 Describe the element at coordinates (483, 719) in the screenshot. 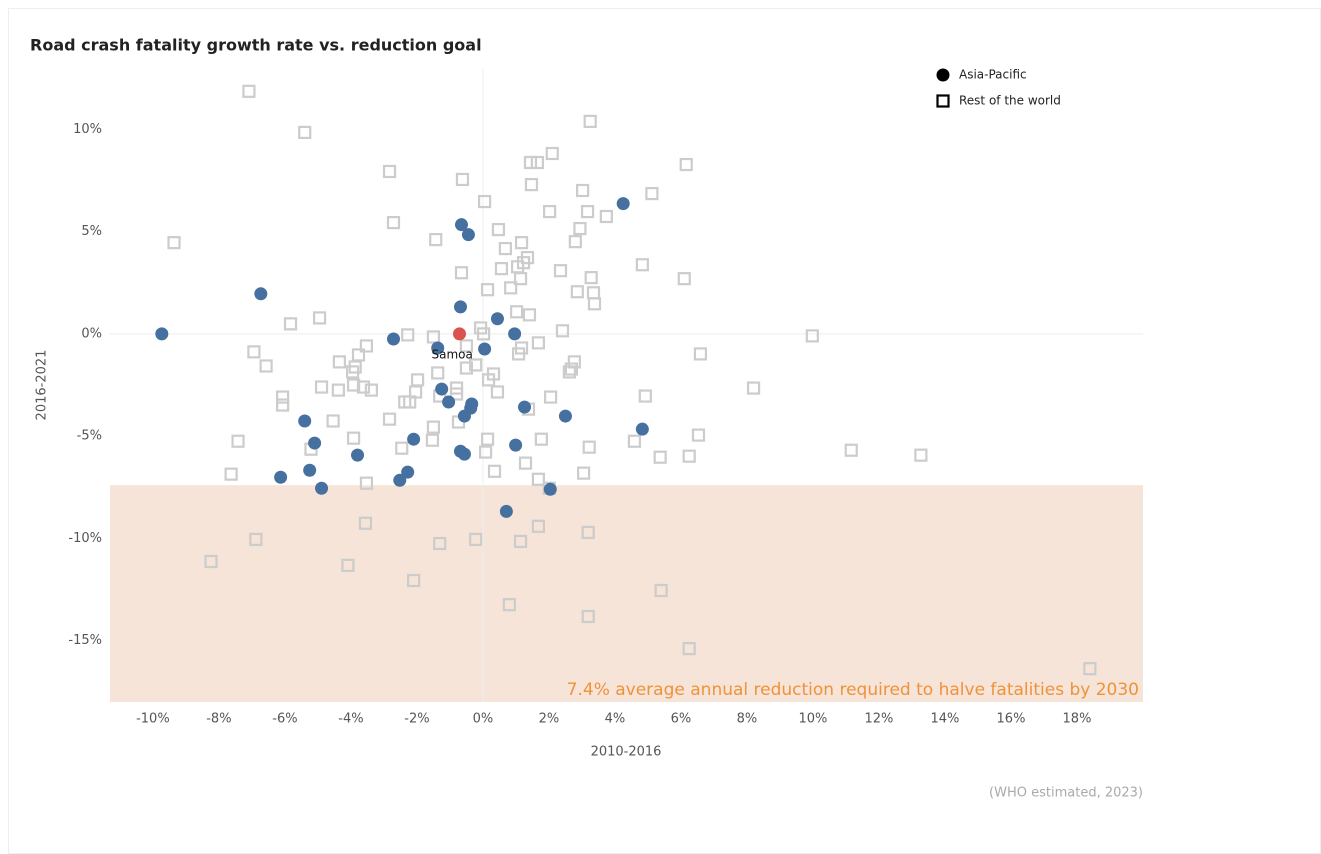

I see `x-tick-label: 0%` at that location.